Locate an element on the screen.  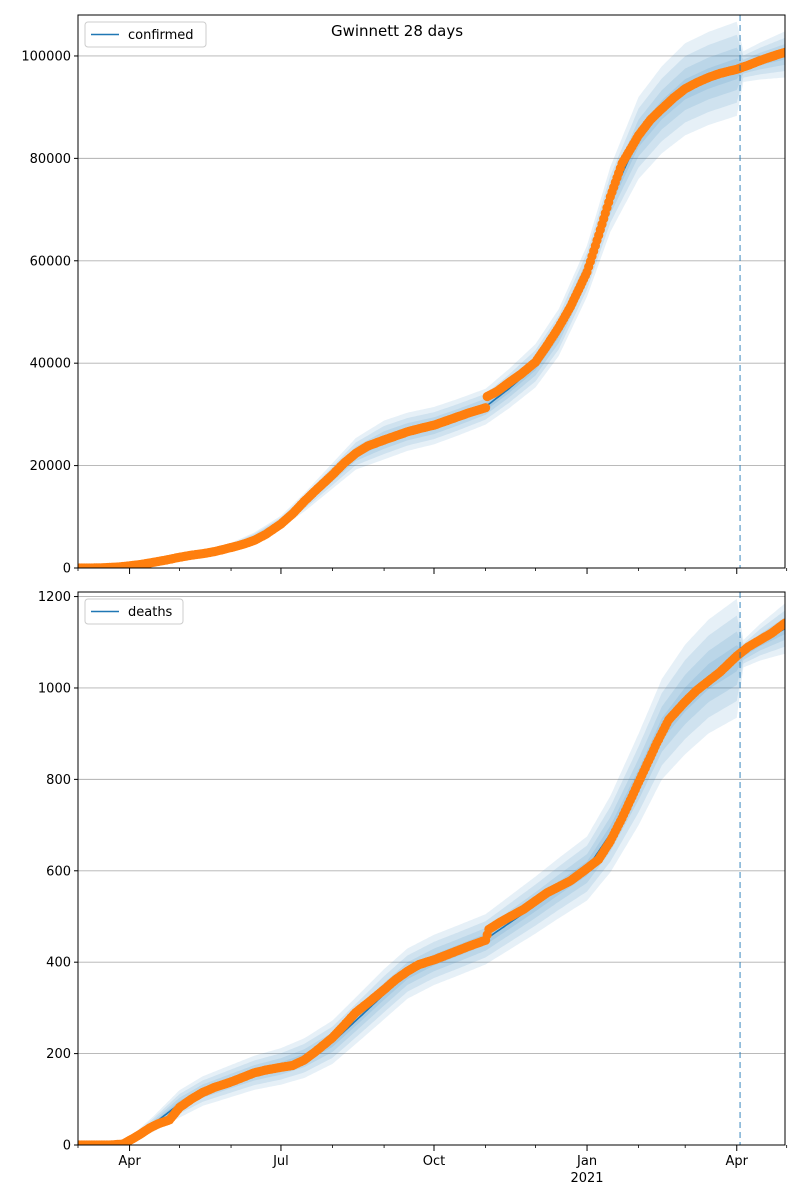
x-tick-label: Jul is located at coordinates (280, 1161).